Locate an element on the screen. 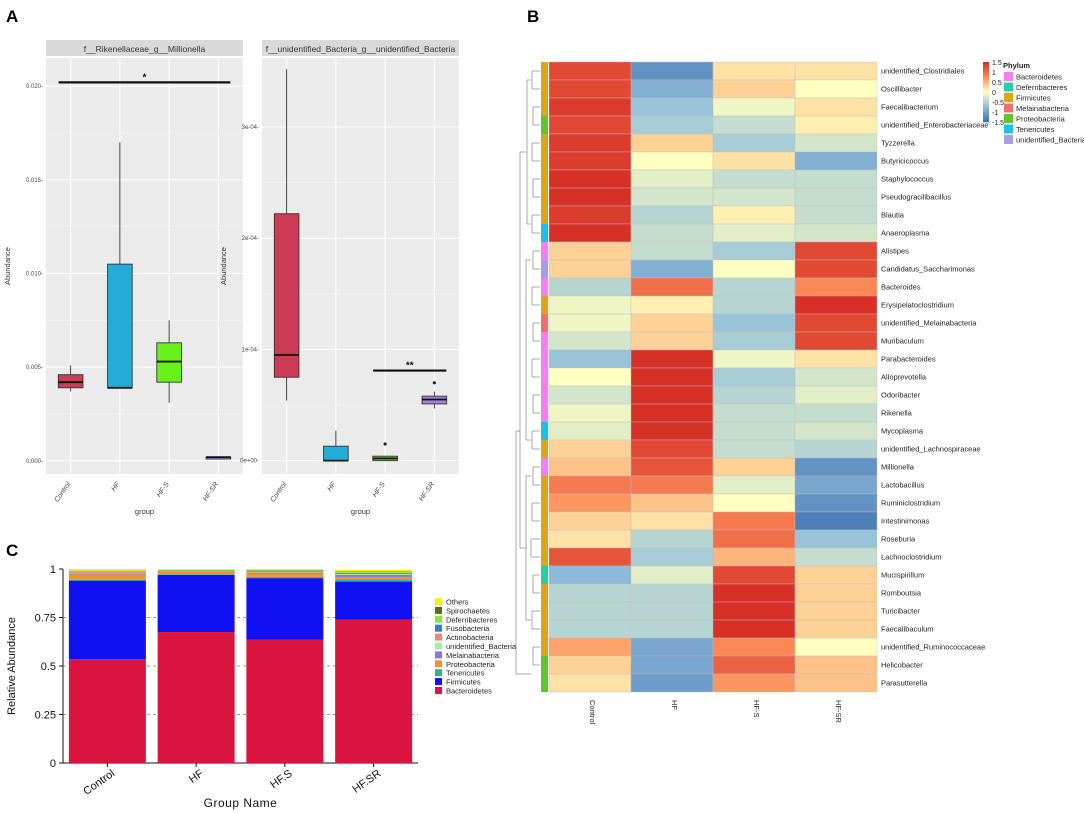 The width and height of the screenshot is (1084, 813). y-tick-label: 0.000- is located at coordinates (34, 462).